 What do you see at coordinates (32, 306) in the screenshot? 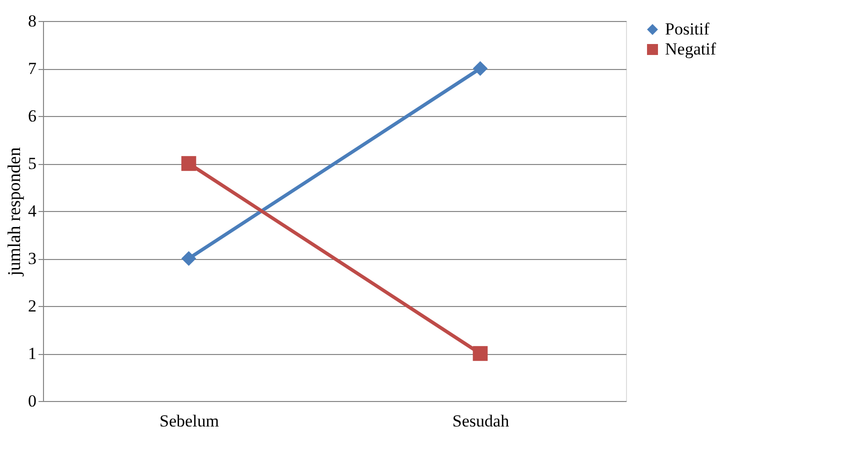
I see `y-tick-label: 2` at bounding box center [32, 306].